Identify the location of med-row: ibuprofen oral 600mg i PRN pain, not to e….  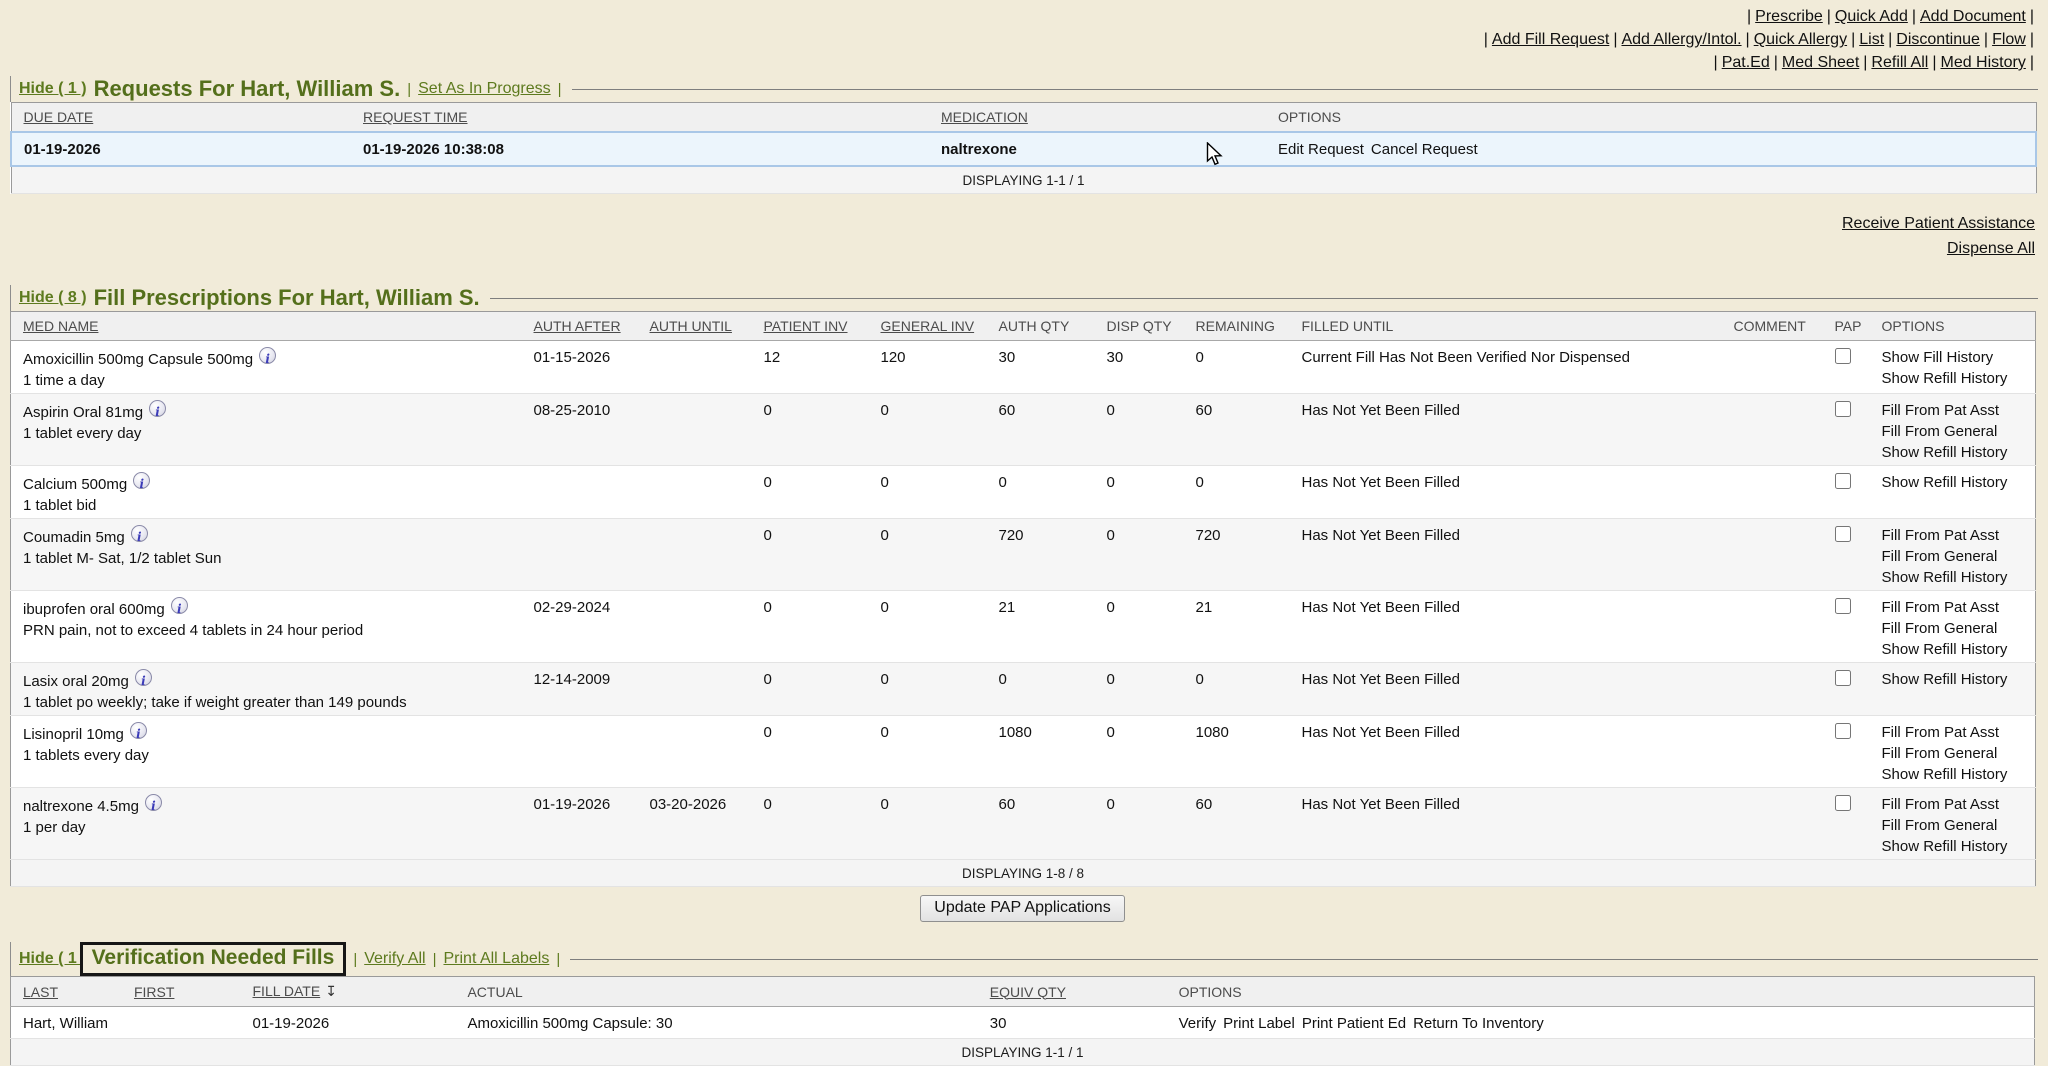
(1023, 626).